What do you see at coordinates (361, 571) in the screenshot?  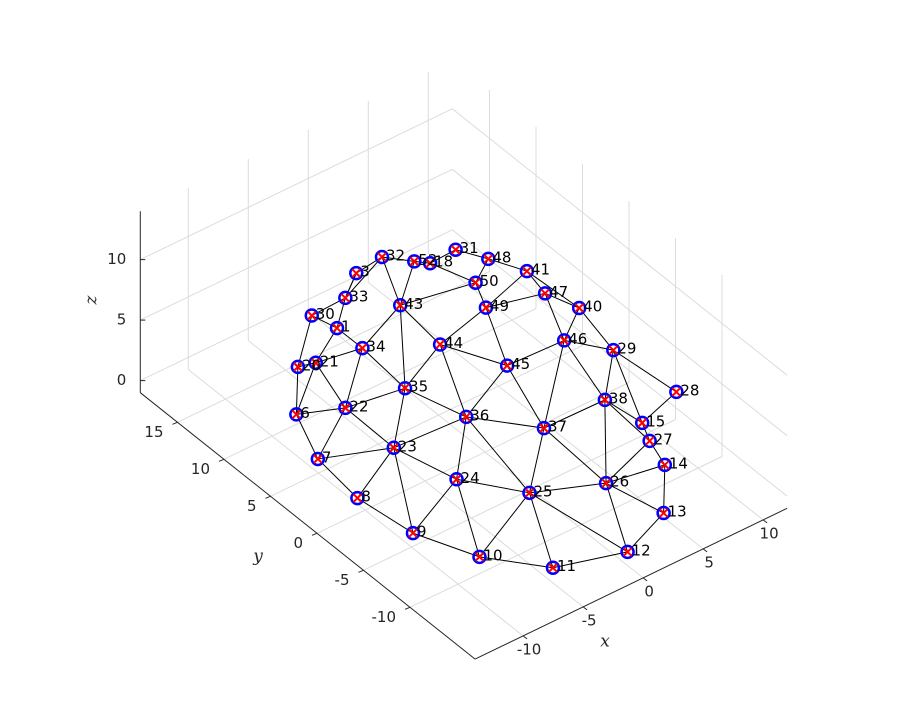 I see `y-tick` at bounding box center [361, 571].